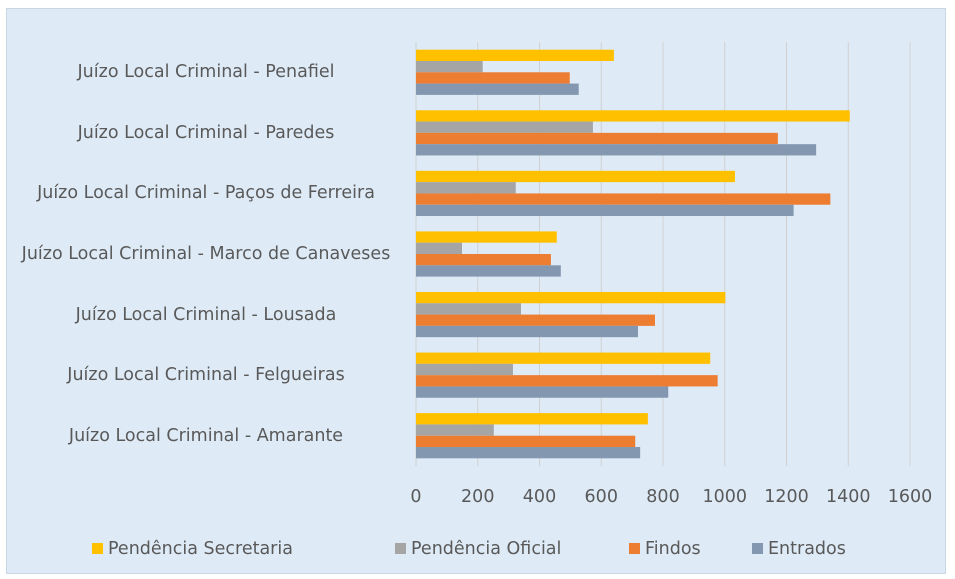 The height and width of the screenshot is (579, 955). I want to click on x-tick-label: 1600, so click(910, 497).